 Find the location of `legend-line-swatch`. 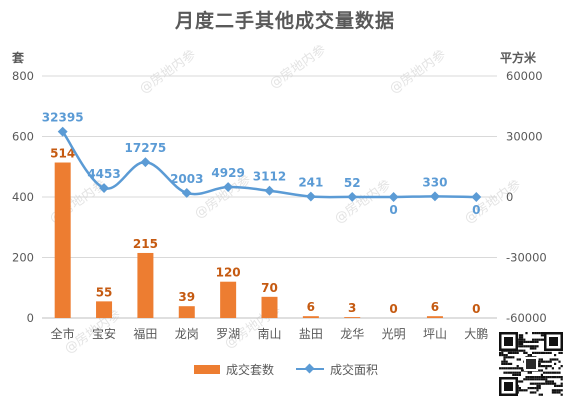

legend-line-swatch is located at coordinates (310, 369).